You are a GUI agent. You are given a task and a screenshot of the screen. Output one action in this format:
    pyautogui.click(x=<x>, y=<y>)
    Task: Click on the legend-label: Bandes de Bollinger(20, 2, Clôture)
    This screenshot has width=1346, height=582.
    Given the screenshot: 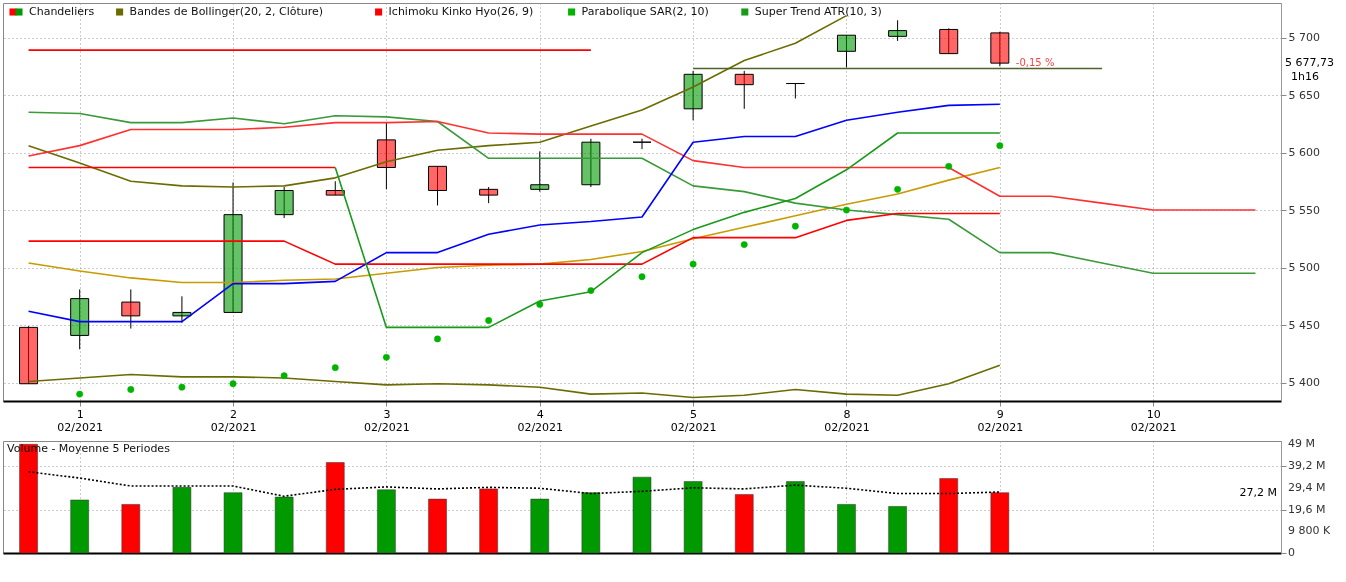 What is the action you would take?
    pyautogui.click(x=226, y=11)
    